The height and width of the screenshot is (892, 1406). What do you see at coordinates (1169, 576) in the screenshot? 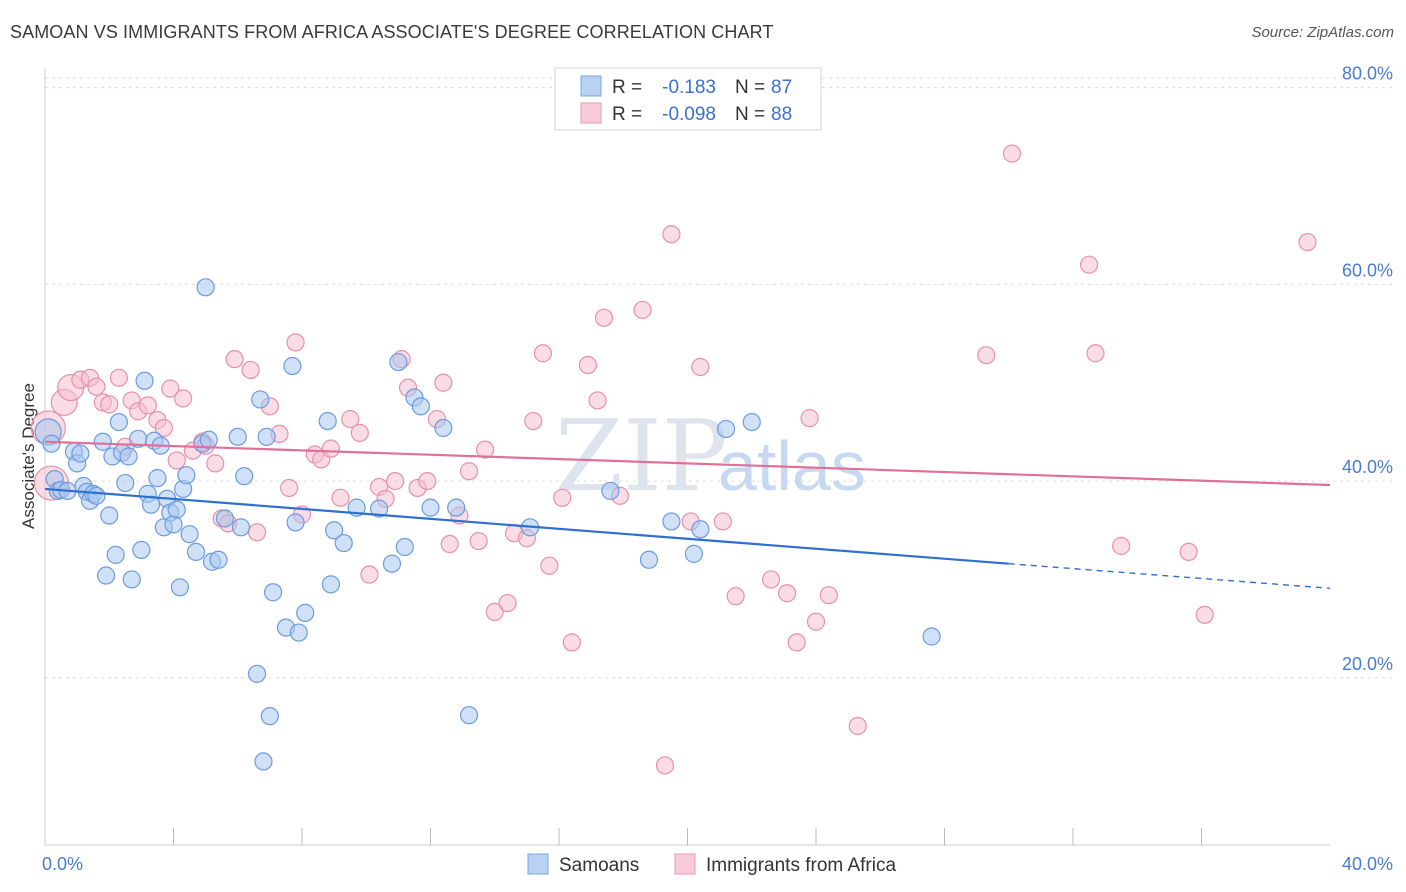
I see `trend-line-extension-samoans` at bounding box center [1169, 576].